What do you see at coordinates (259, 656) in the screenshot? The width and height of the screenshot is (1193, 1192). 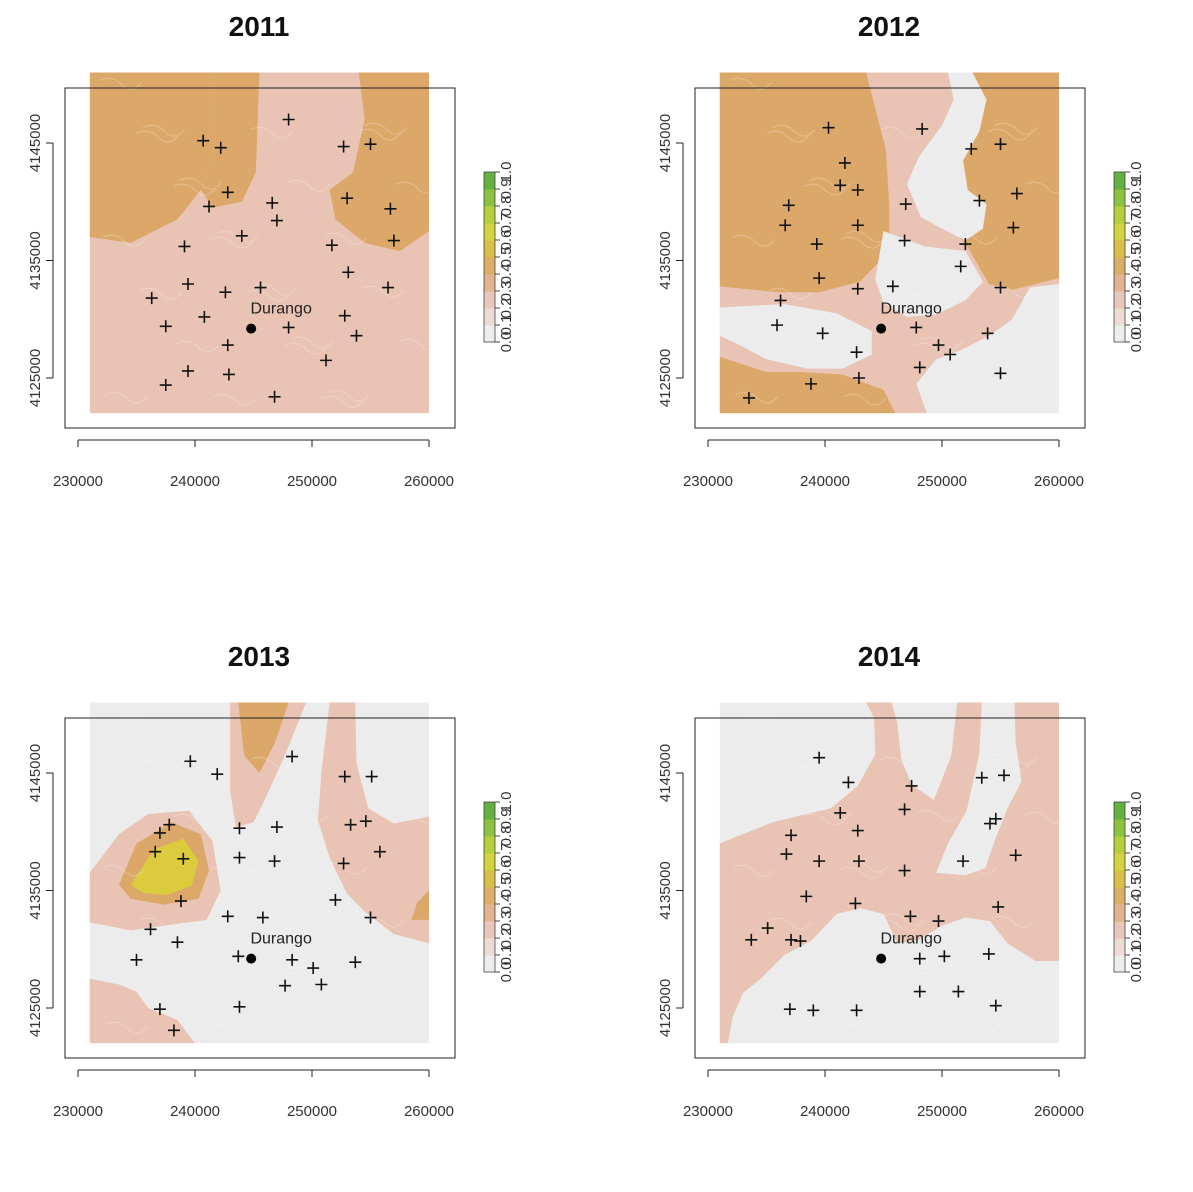 I see `panel-title: 2013` at bounding box center [259, 656].